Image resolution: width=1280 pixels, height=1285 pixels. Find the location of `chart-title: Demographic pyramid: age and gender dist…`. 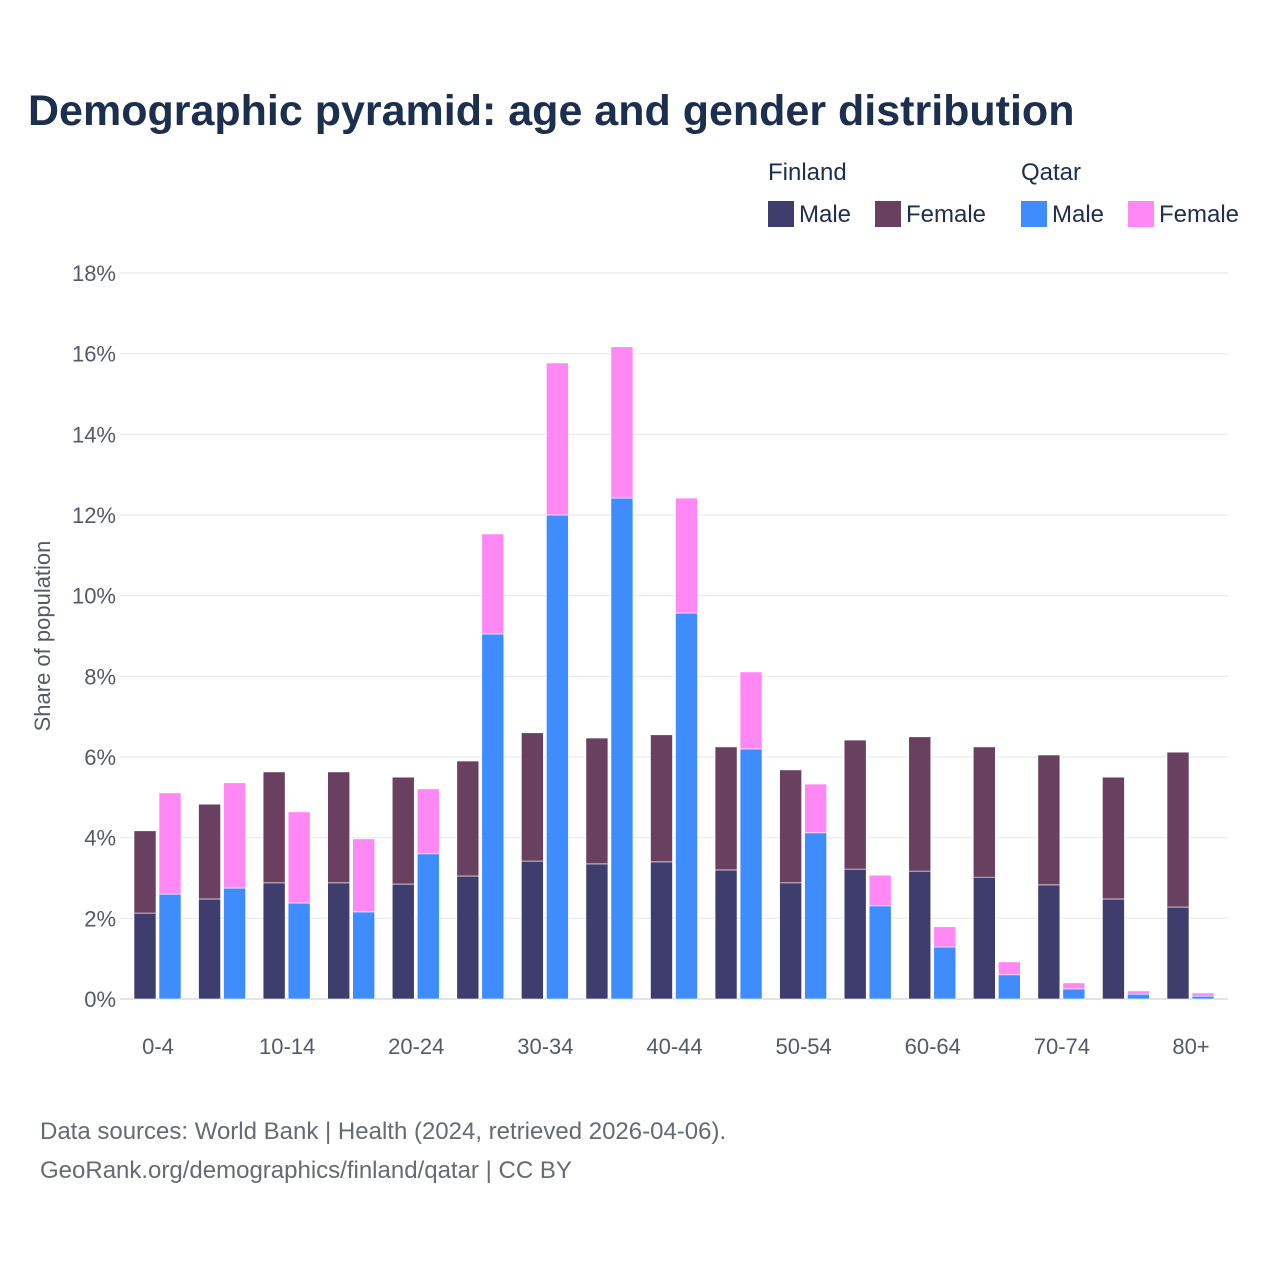

chart-title: Demographic pyramid: age and gender dist… is located at coordinates (551, 111).